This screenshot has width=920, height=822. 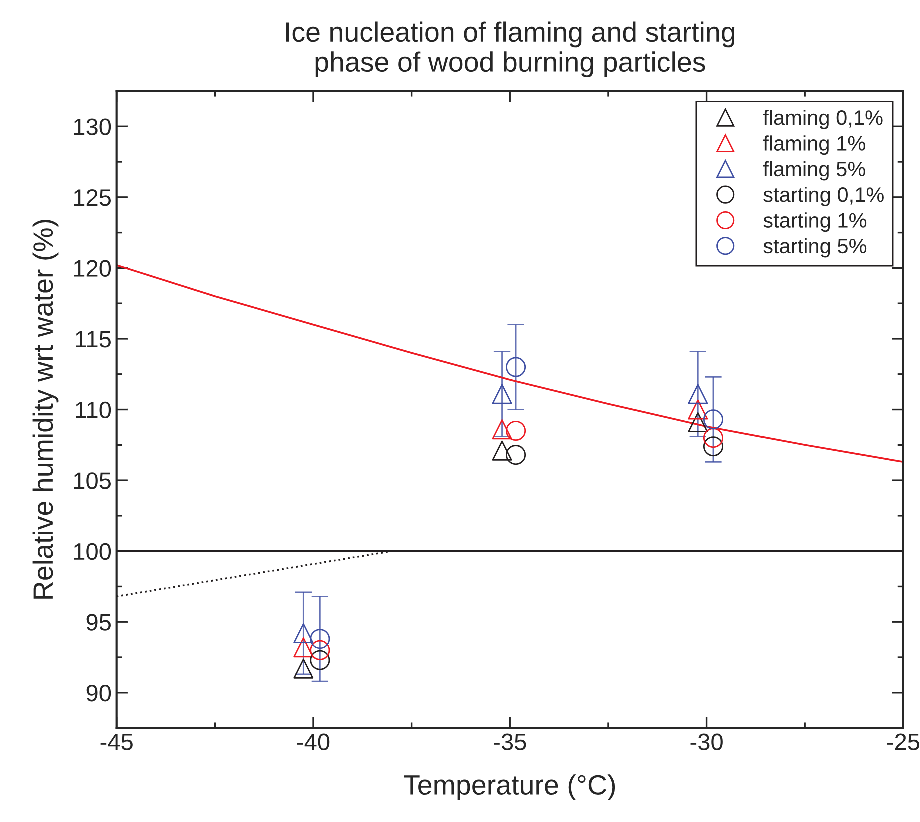 What do you see at coordinates (313, 742) in the screenshot?
I see `x-tick-label: -40` at bounding box center [313, 742].